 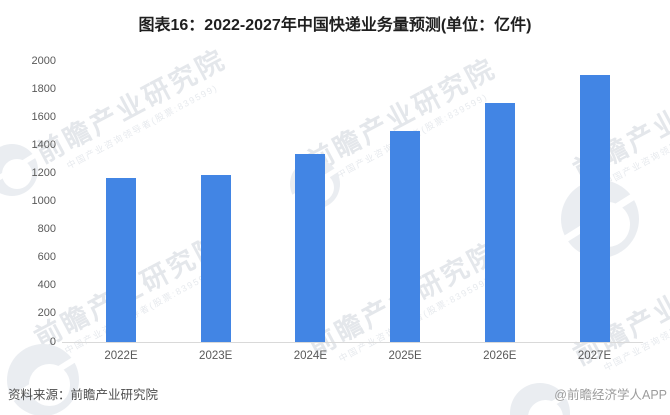 What do you see at coordinates (43, 60) in the screenshot?
I see `y-tick-label: 2000` at bounding box center [43, 60].